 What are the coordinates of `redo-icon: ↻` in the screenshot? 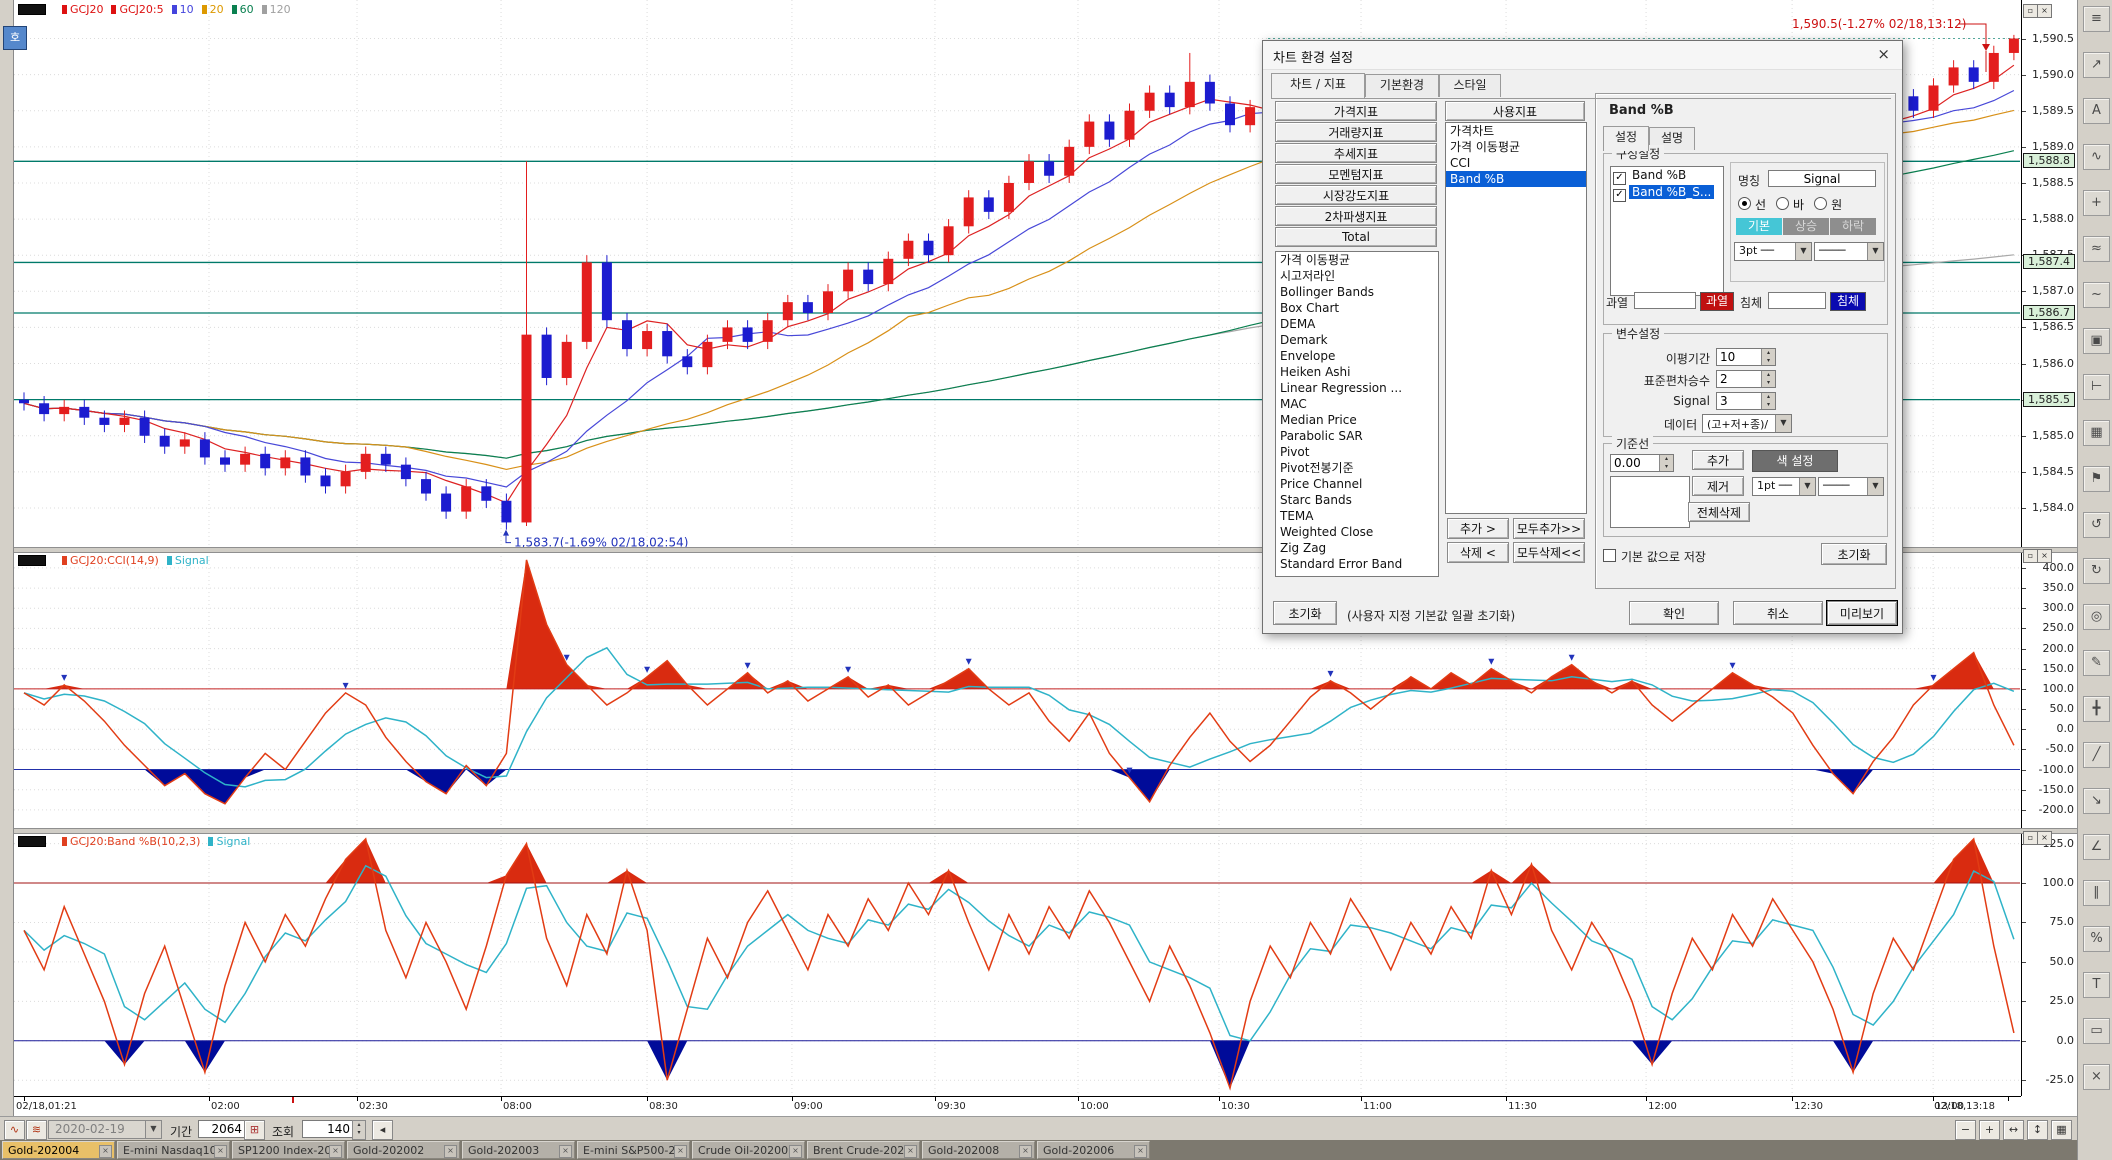 It's located at (2096, 571).